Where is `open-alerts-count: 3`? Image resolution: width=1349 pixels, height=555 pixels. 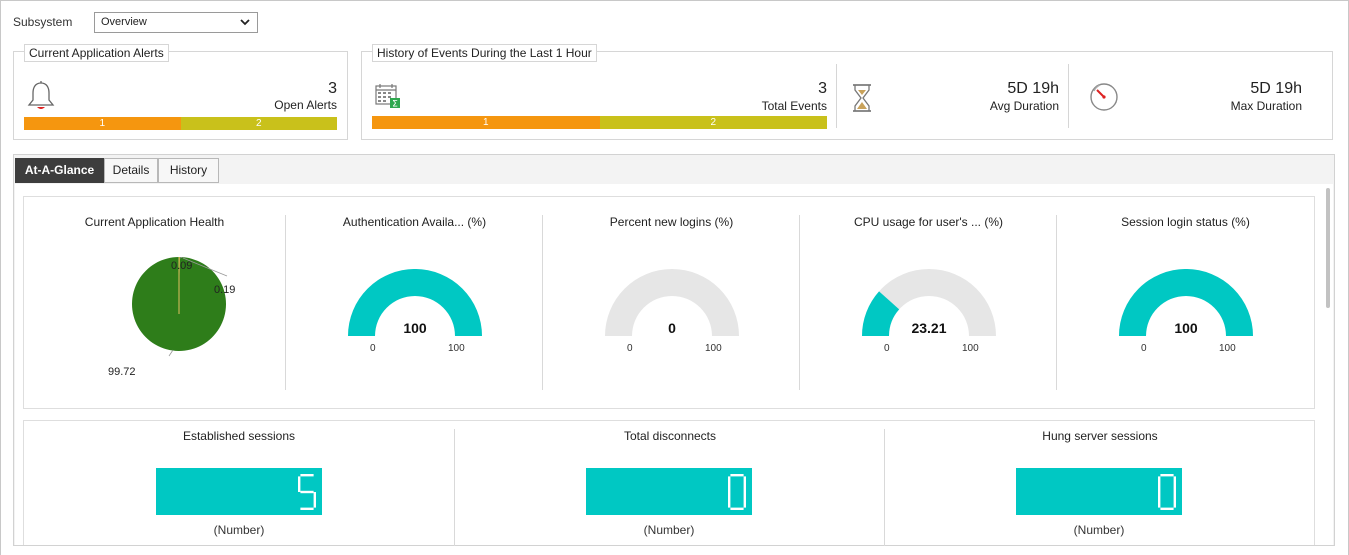 open-alerts-count: 3 is located at coordinates (332, 88).